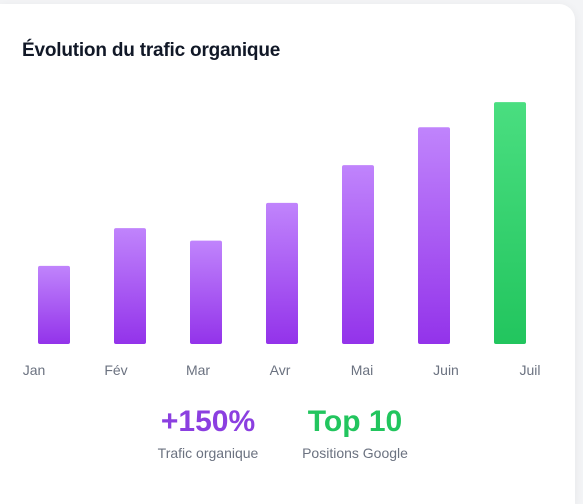 Image resolution: width=583 pixels, height=504 pixels. I want to click on x-tick-label: Mai, so click(362, 370).